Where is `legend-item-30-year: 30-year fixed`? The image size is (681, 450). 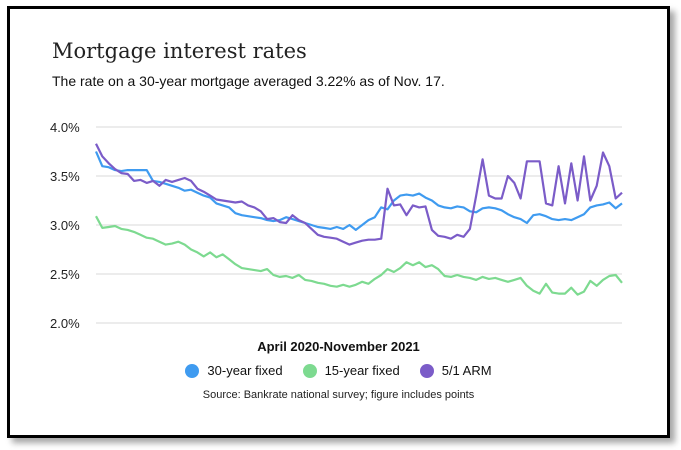 legend-item-30-year: 30-year fixed is located at coordinates (234, 370).